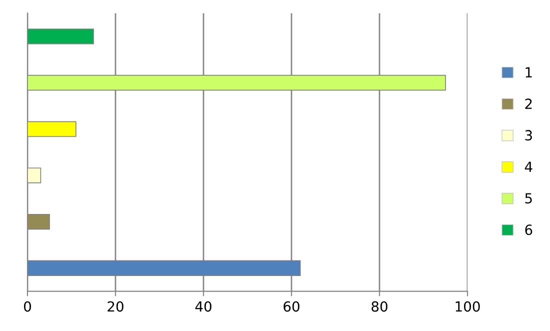 This screenshot has height=331, width=550. I want to click on legend-label: 4, so click(528, 167).